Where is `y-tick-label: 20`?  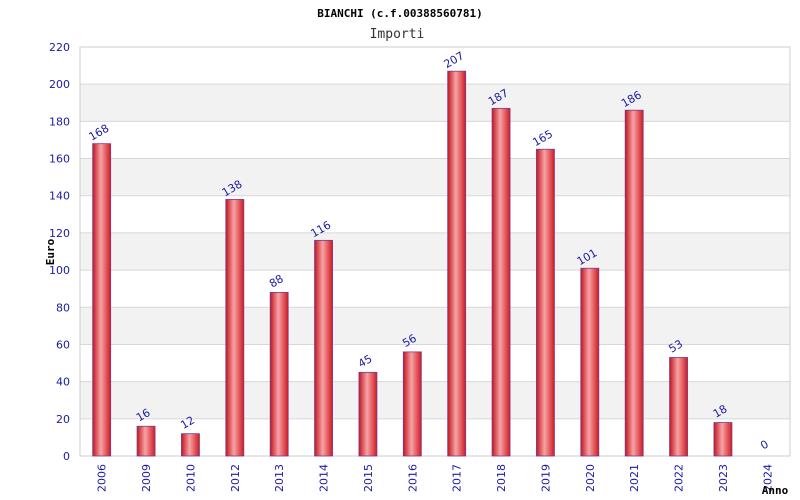
y-tick-label: 20 is located at coordinates (63, 419).